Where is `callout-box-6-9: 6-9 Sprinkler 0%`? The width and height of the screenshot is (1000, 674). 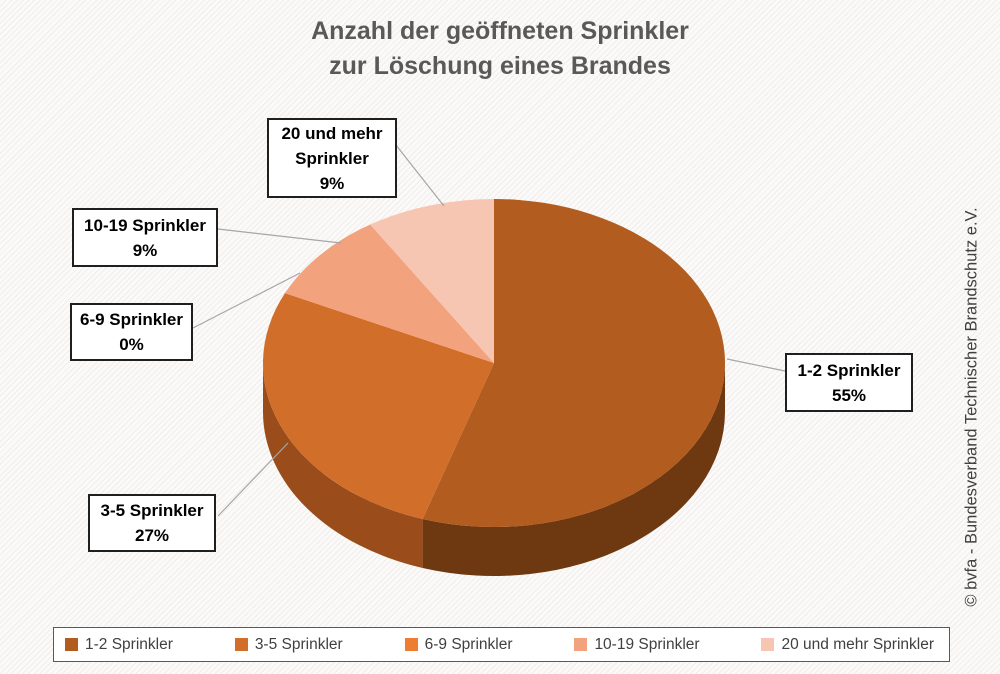
callout-box-6-9: 6-9 Sprinkler 0% is located at coordinates (131, 332).